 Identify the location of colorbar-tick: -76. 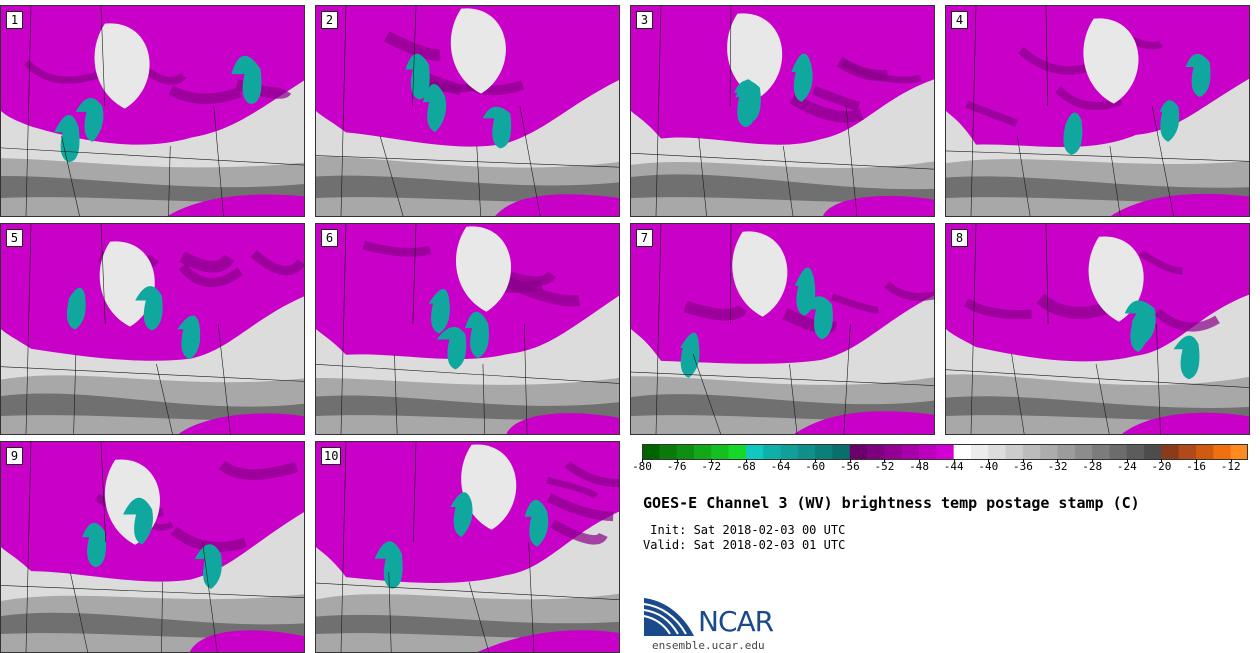
(676, 466).